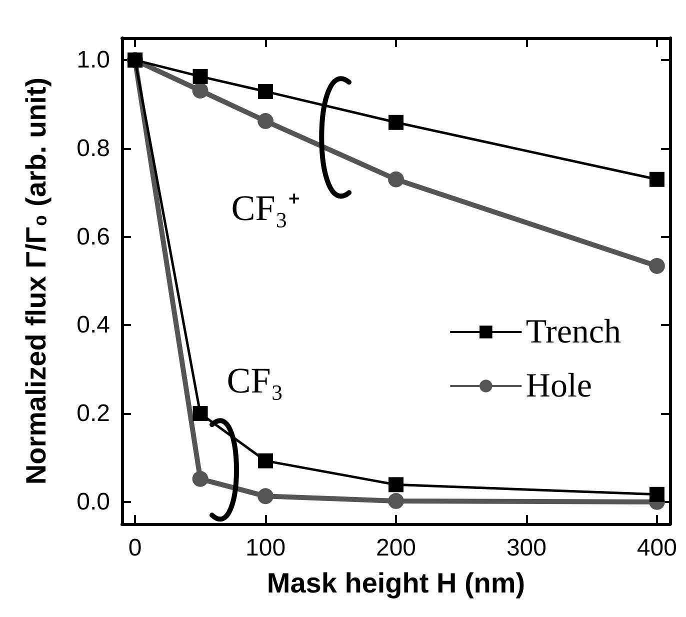 This screenshot has height=617, width=686. What do you see at coordinates (255, 380) in the screenshot?
I see `annotation: CF₃` at bounding box center [255, 380].